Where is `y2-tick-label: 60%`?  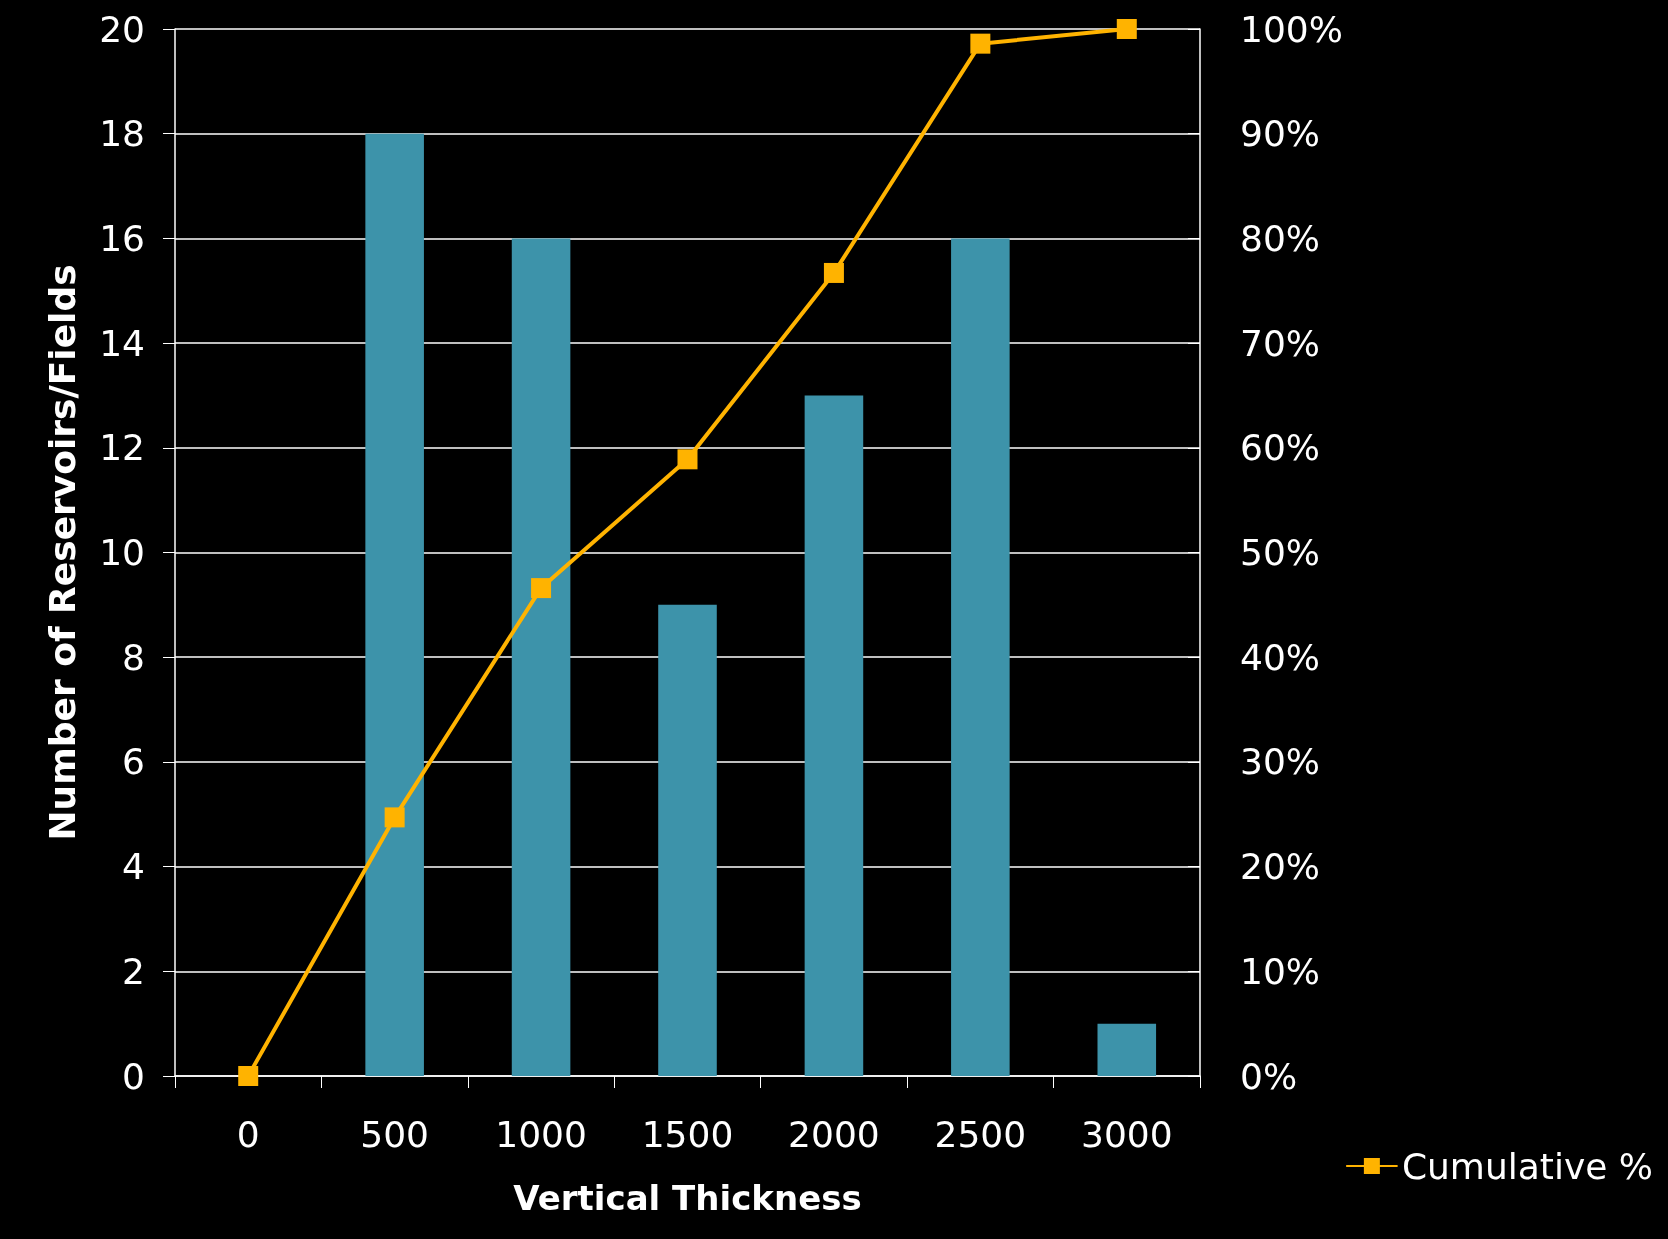
y2-tick-label: 60% is located at coordinates (1280, 448).